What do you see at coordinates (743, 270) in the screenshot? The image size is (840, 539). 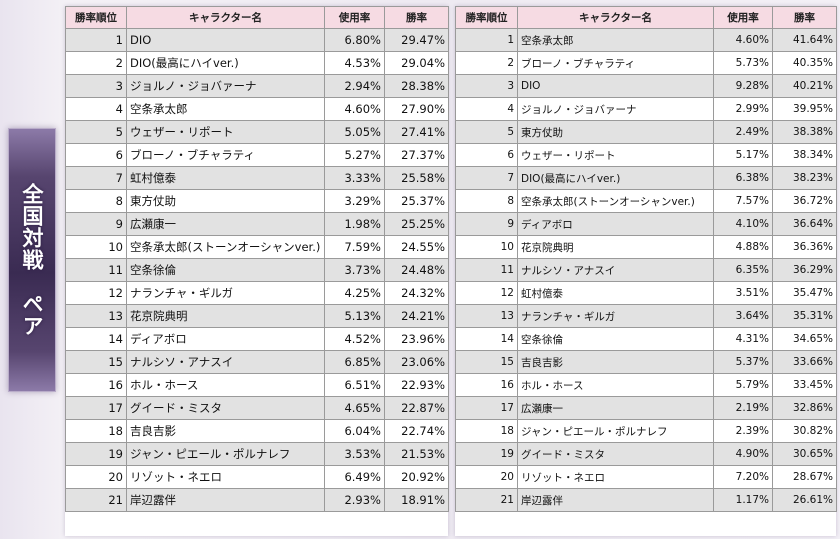 I see `usage-rate-cell: 6.35%` at bounding box center [743, 270].